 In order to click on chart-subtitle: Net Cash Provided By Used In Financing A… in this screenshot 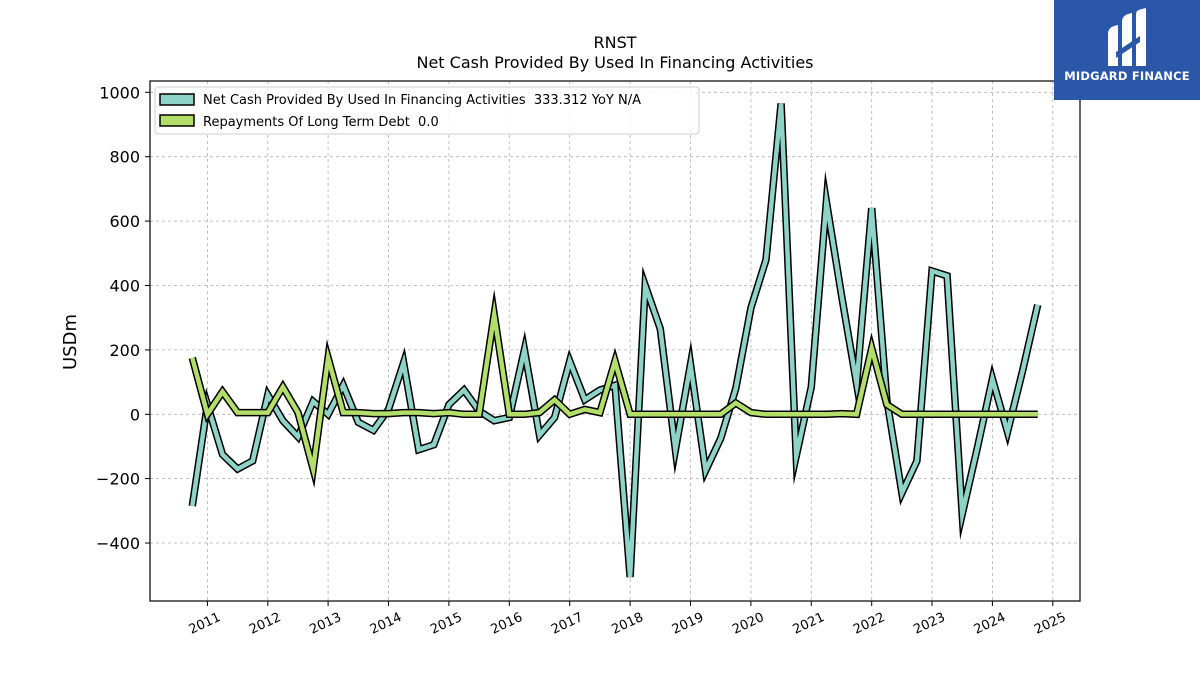, I will do `click(614, 62)`.